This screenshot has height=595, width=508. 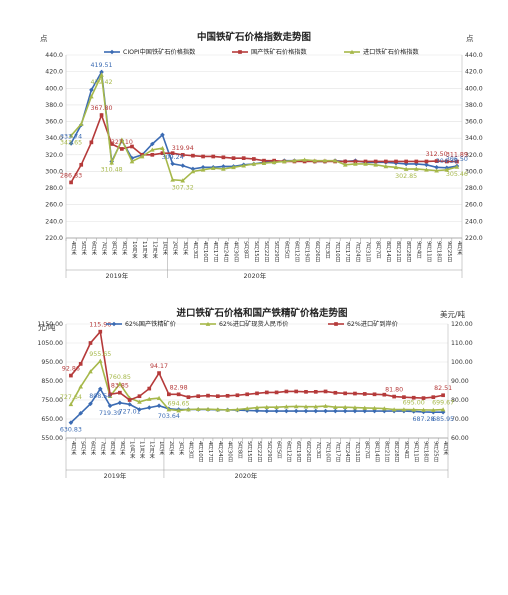 What do you see at coordinates (396, 452) in the screenshot?
I see `x-tick-label: 8月28日` at bounding box center [396, 452].